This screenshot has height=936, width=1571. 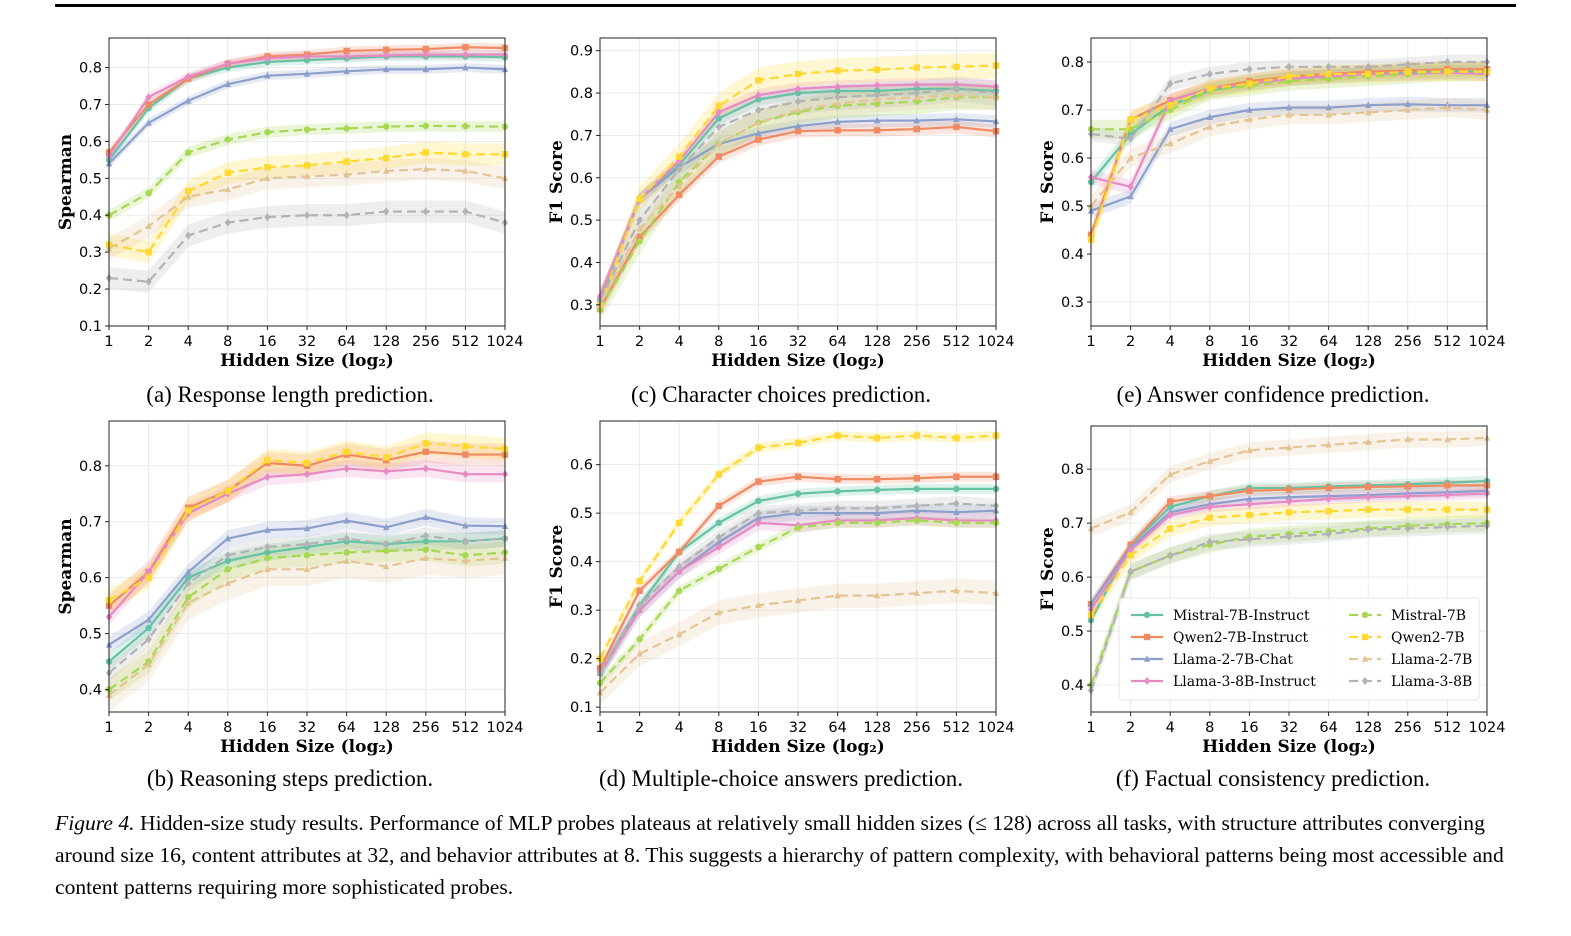 I want to click on y-tick-label-b: 0.5, so click(x=90, y=635).